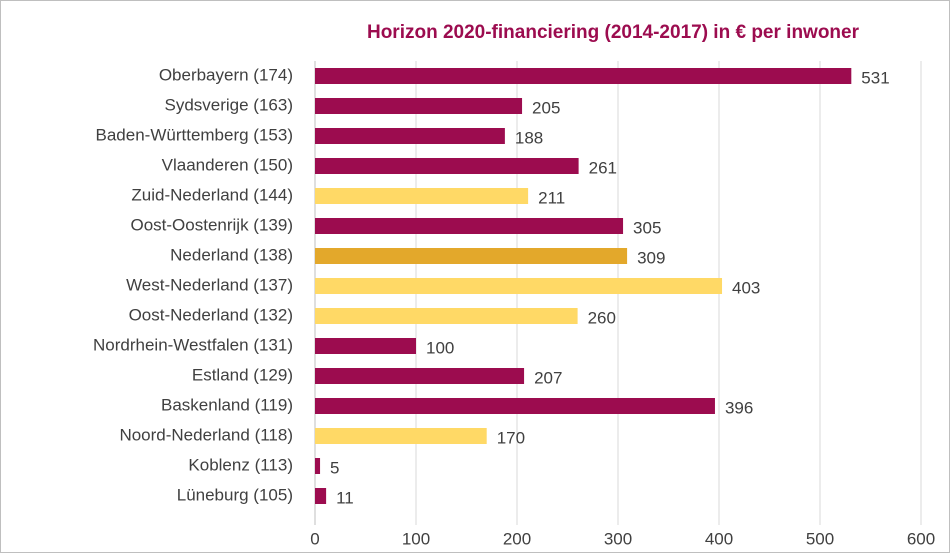  Describe the element at coordinates (875, 77) in the screenshot. I see `data-label: 531` at that location.